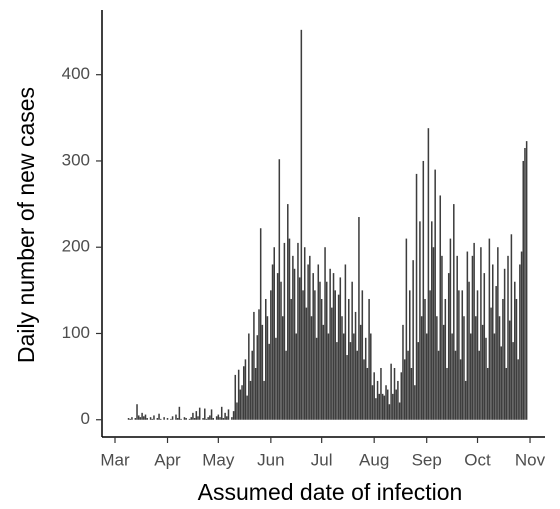 This screenshot has height=509, width=560. What do you see at coordinates (76, 73) in the screenshot?
I see `y-tick-label: 400` at bounding box center [76, 73].